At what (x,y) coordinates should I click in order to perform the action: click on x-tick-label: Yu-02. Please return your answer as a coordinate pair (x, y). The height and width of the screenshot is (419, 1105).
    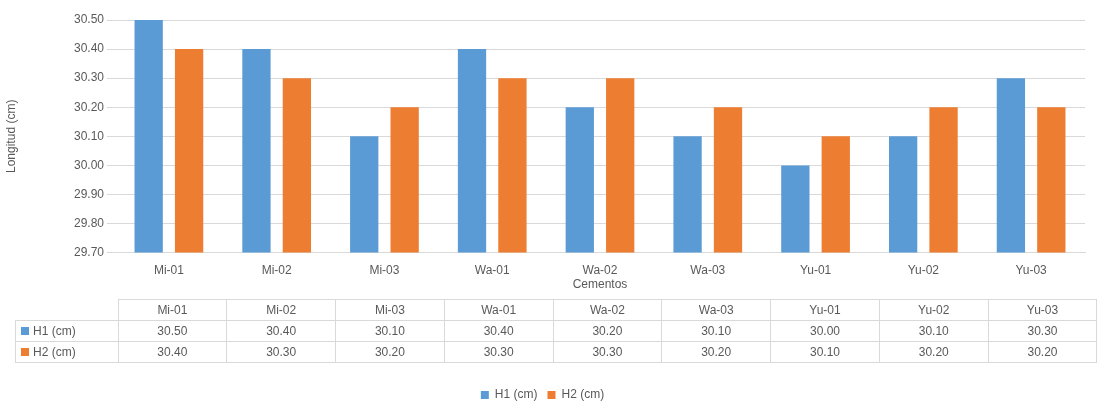
    Looking at the image, I should click on (923, 270).